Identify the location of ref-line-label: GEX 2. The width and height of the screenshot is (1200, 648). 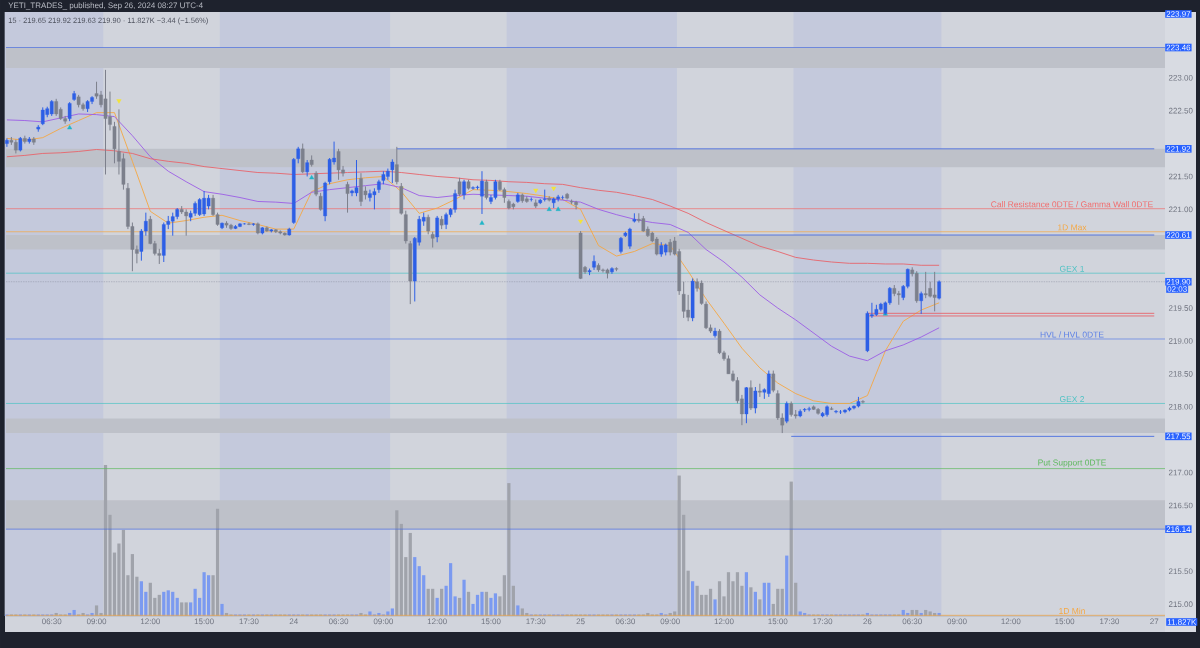
(1072, 399).